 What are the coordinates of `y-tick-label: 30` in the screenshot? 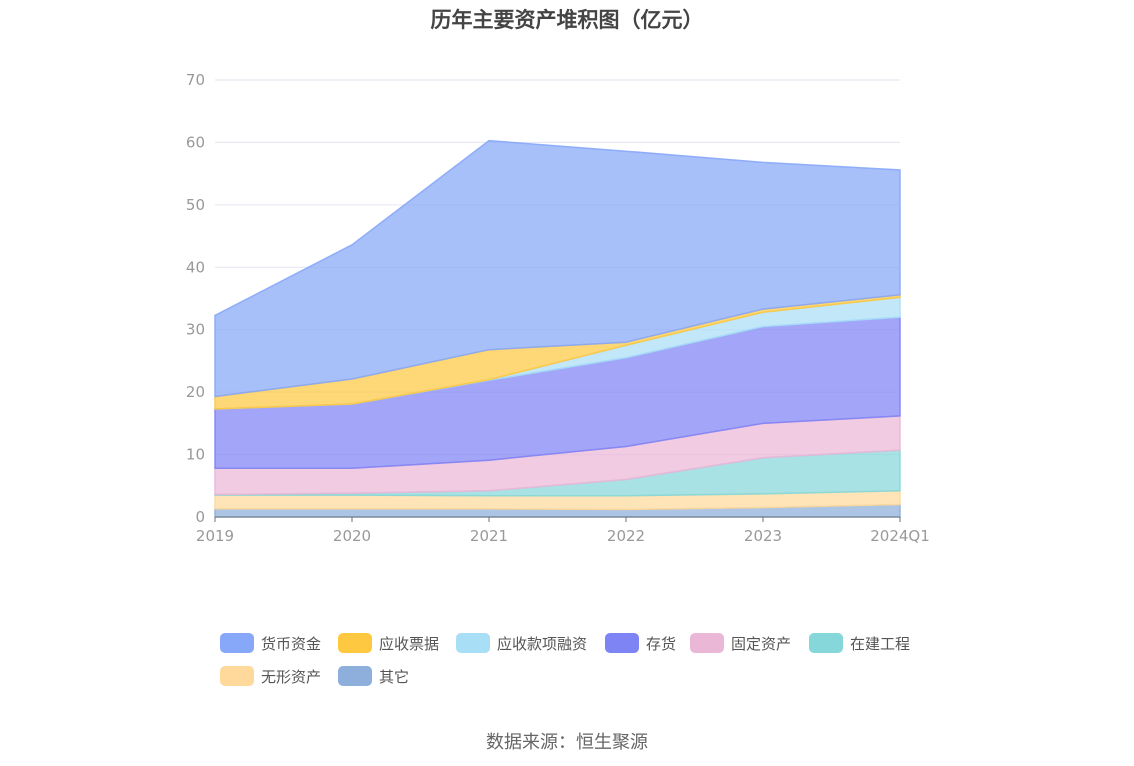 It's located at (195, 330).